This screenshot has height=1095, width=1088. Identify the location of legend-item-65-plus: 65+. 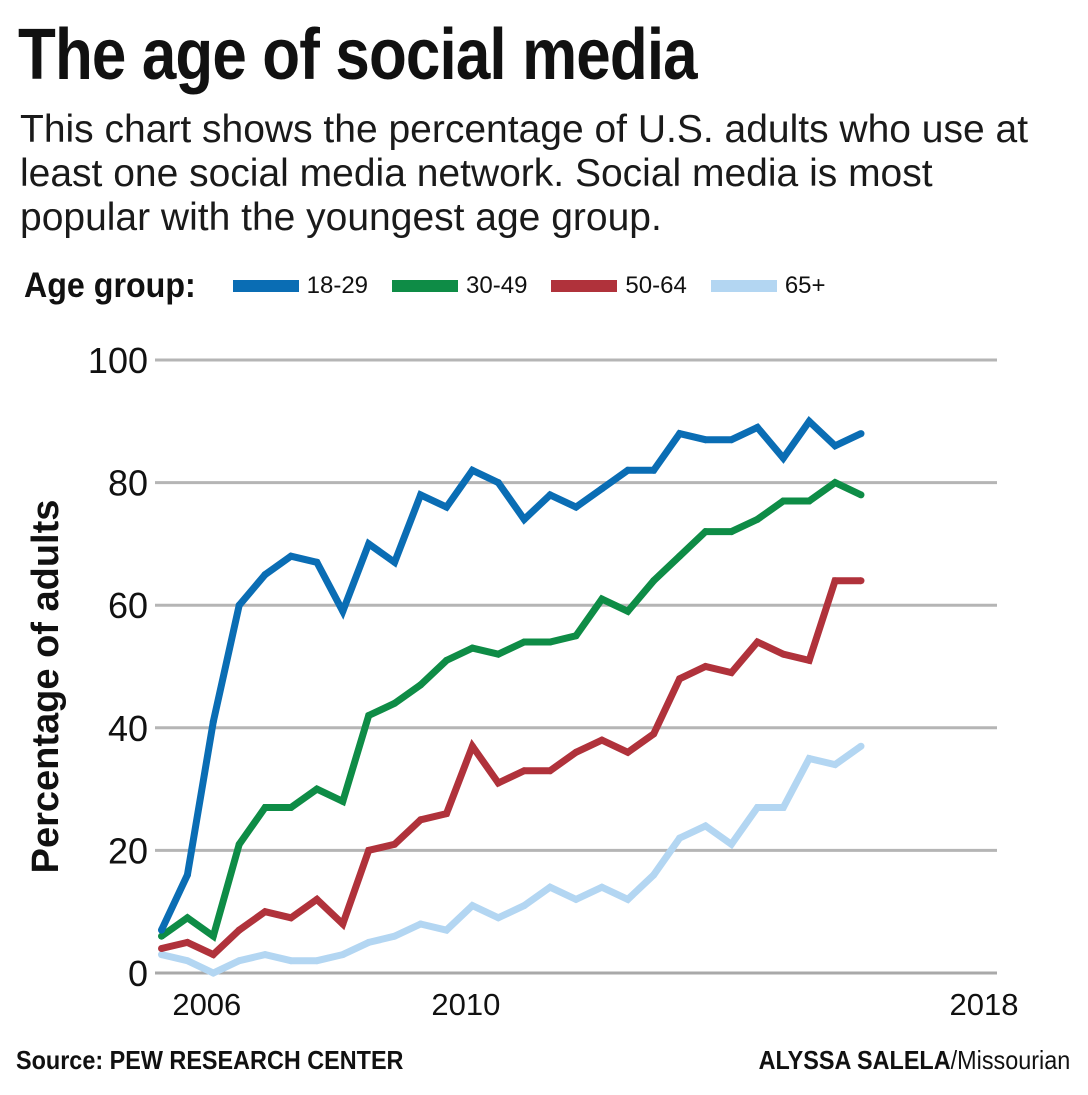
(768, 286).